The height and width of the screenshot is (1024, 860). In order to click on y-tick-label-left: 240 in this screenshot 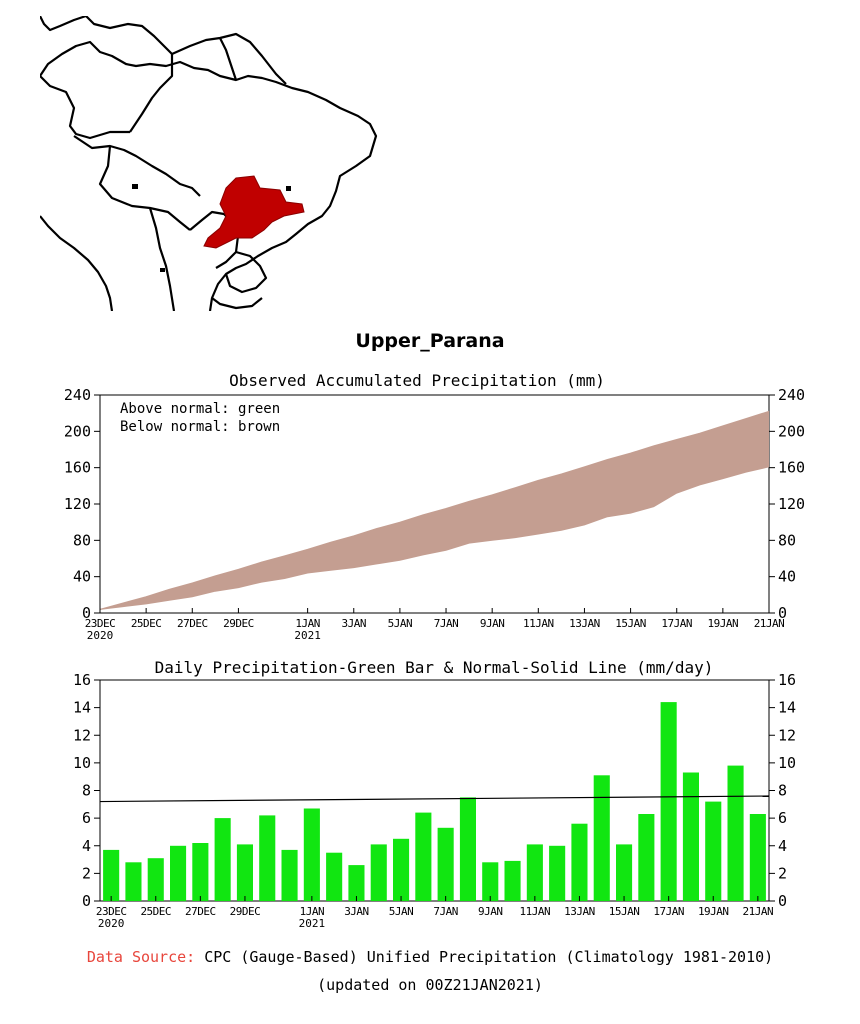, I will do `click(77, 395)`.